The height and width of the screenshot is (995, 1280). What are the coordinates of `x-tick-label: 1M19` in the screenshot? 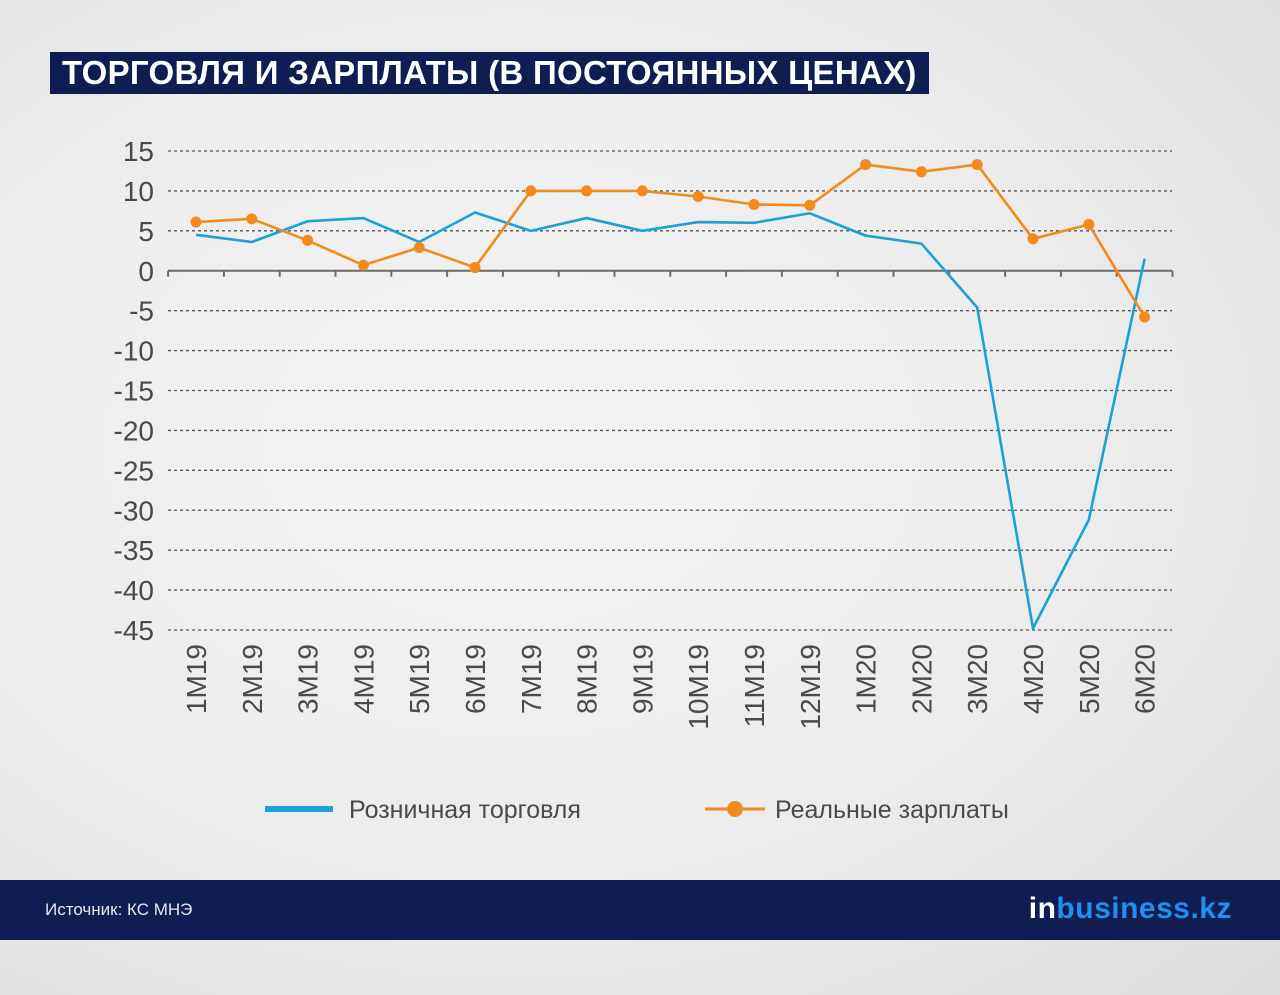 It's located at (196, 679).